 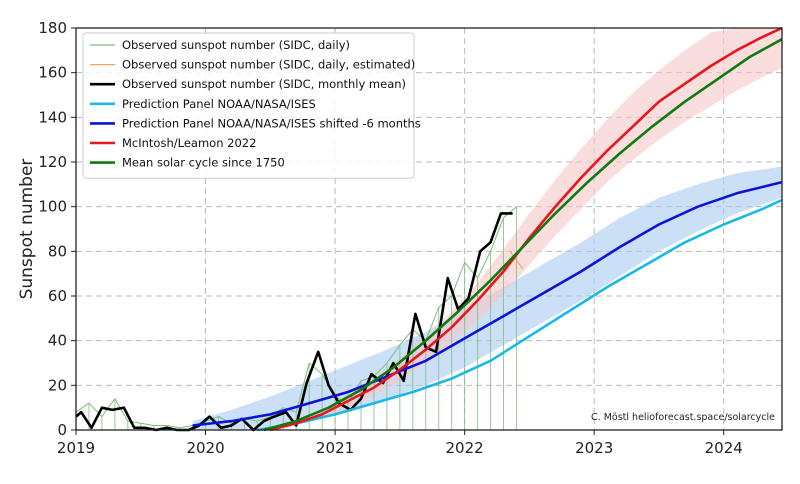 What do you see at coordinates (57, 385) in the screenshot?
I see `y-tick-label: 20` at bounding box center [57, 385].